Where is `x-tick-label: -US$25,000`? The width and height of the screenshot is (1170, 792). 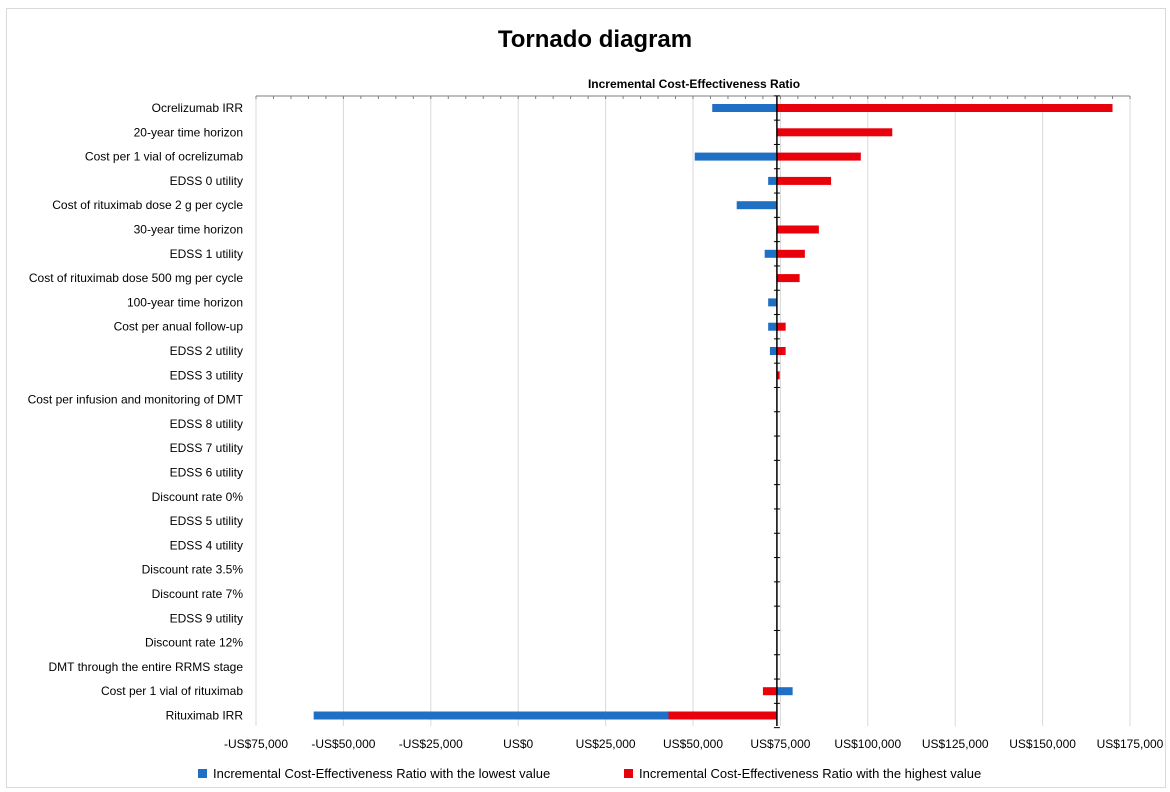
x-tick-label: -US$25,000 is located at coordinates (431, 744).